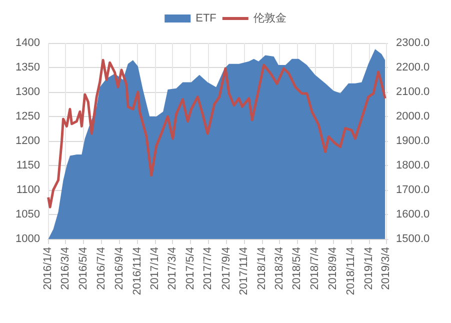 The image size is (451, 323). I want to click on y-tick-label: 1350, so click(28, 68).